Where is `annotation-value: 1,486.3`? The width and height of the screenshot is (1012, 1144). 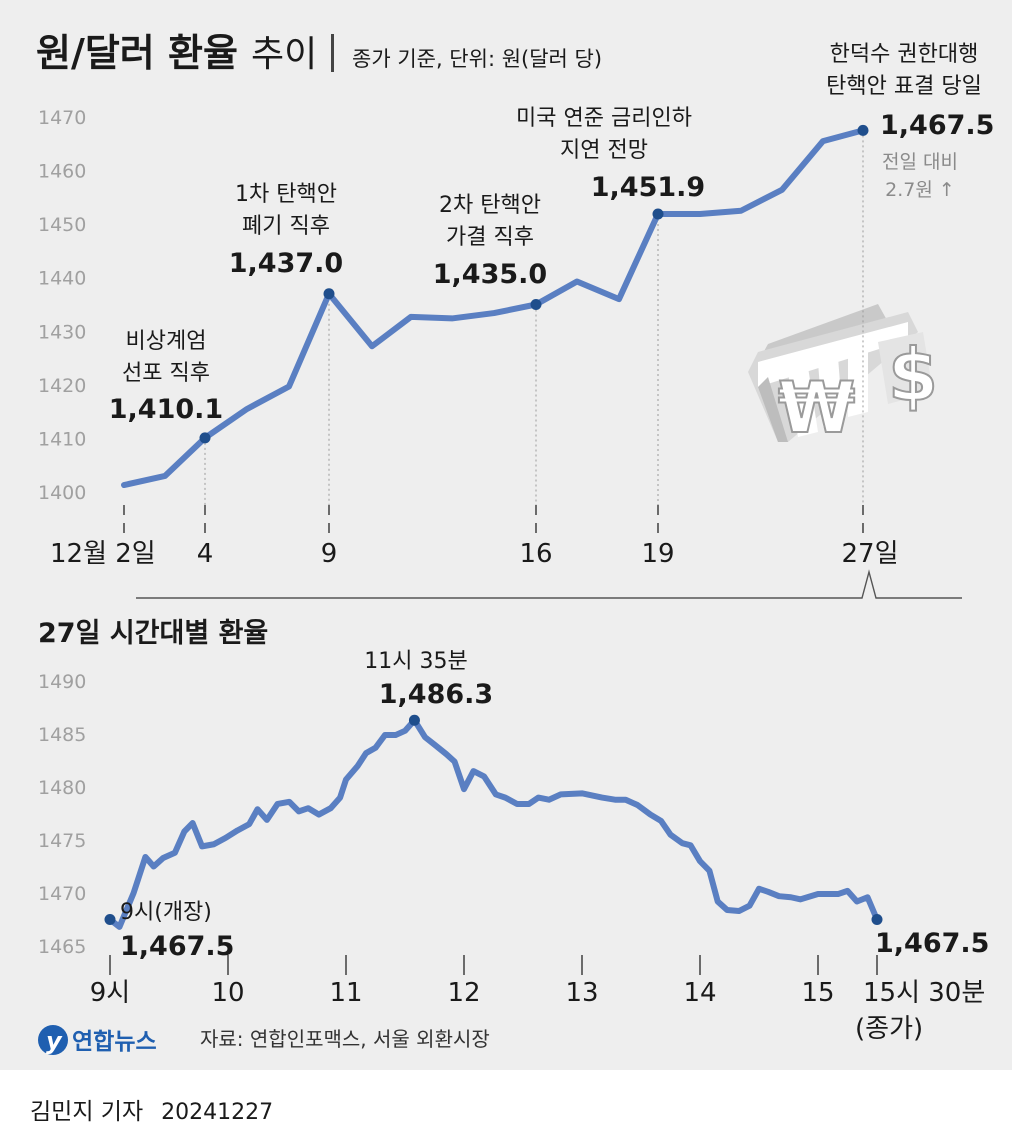
annotation-value: 1,486.3 is located at coordinates (436, 694).